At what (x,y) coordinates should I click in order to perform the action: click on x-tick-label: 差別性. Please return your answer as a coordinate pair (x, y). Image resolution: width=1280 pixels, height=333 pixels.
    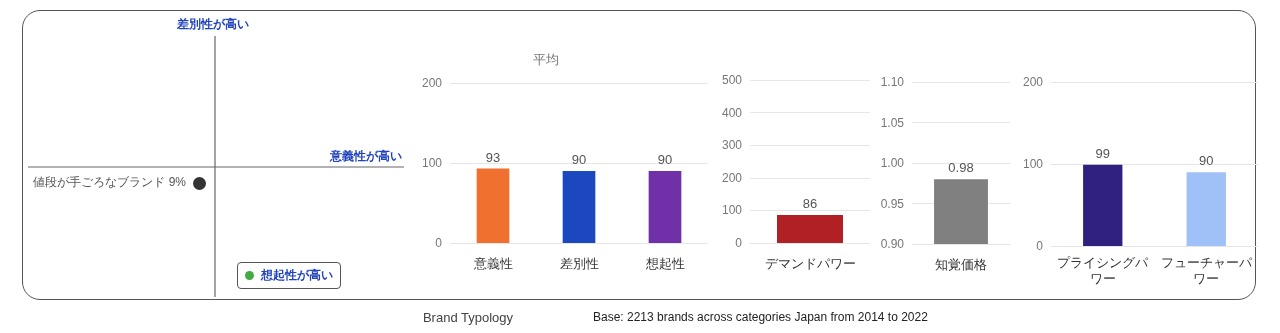
    Looking at the image, I should click on (579, 263).